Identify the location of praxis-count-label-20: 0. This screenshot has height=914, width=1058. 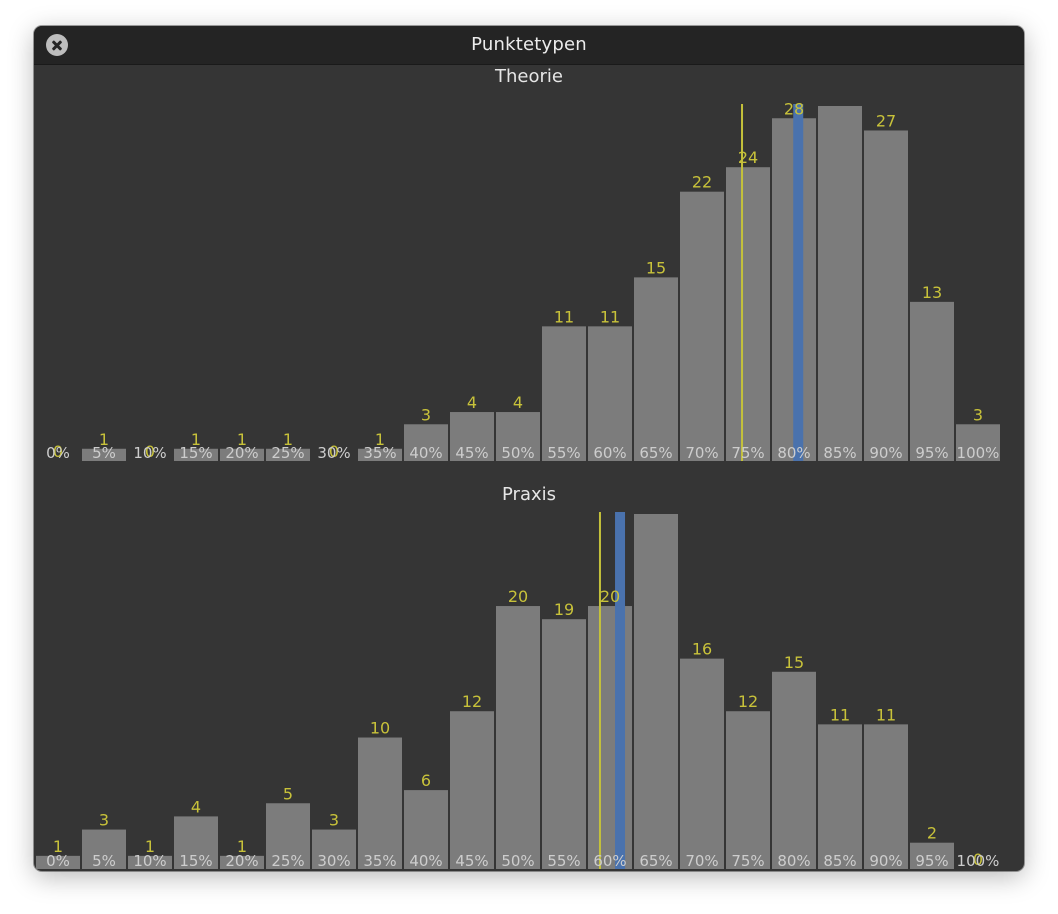
(978, 859).